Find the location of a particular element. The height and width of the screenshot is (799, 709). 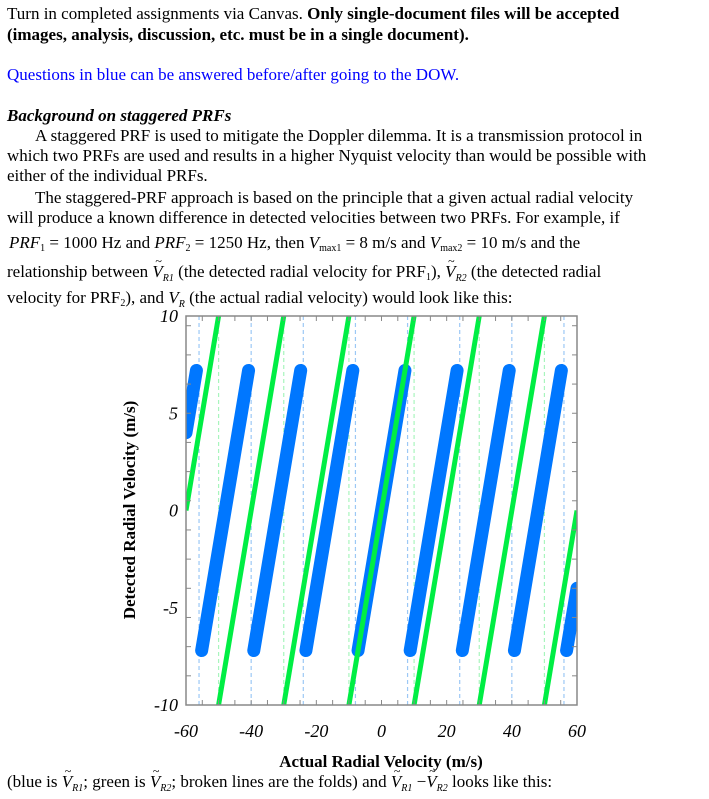

x-tick-label: 0 is located at coordinates (381, 731).